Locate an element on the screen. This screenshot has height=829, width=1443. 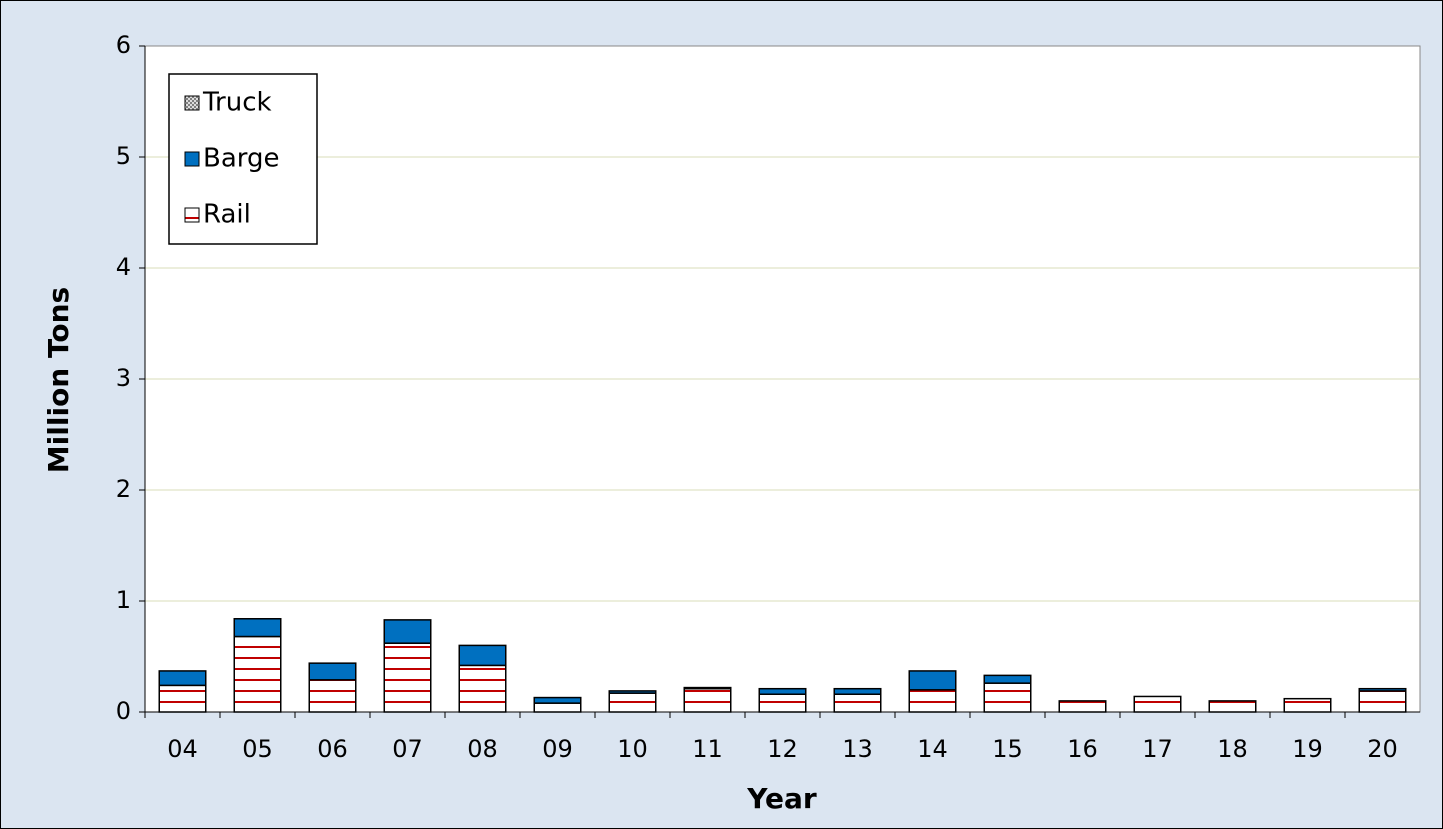
y-tick-label: 0 is located at coordinates (123, 711).